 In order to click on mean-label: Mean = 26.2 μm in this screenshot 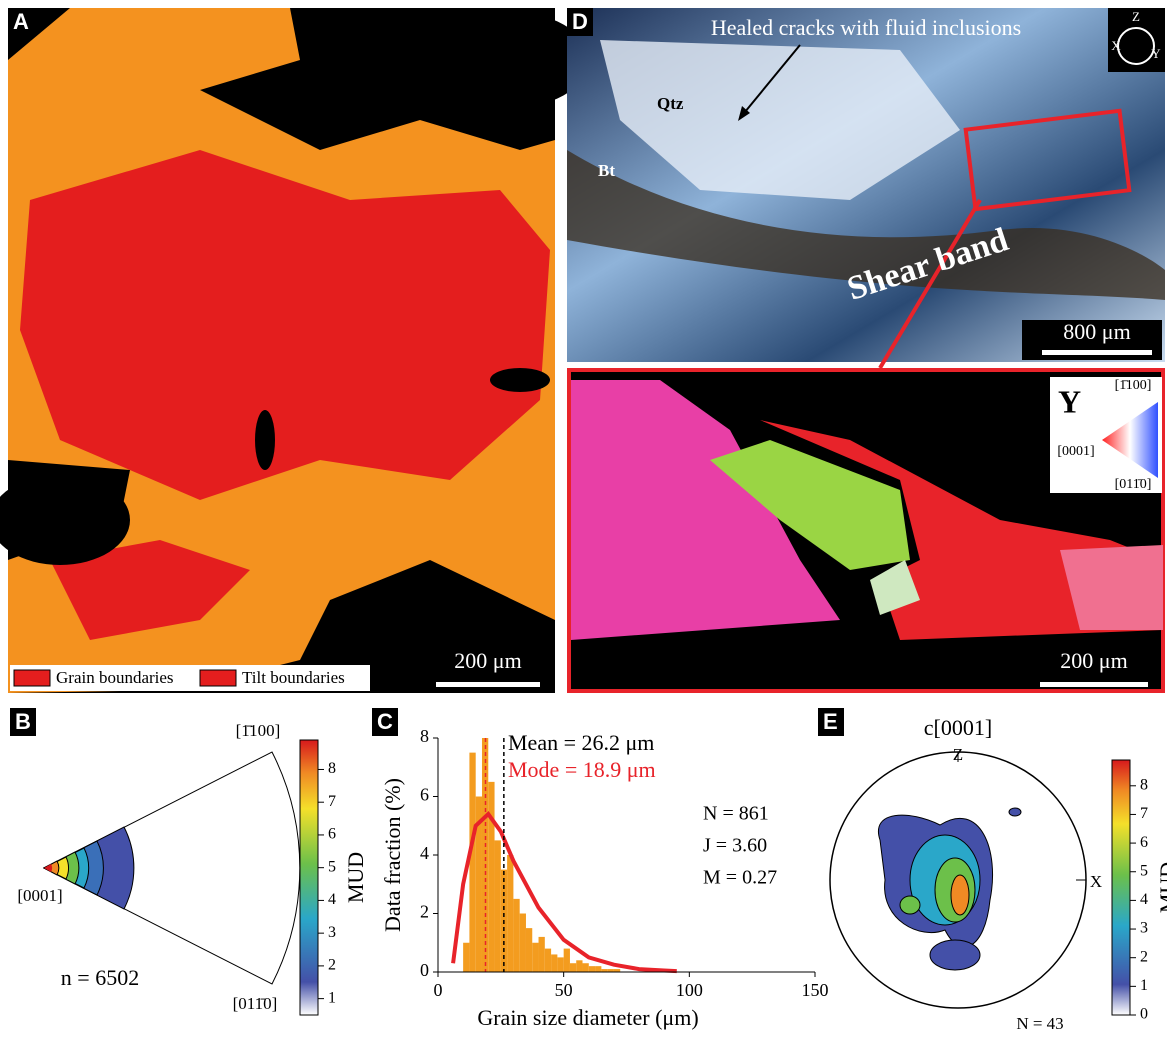, I will do `click(581, 742)`.